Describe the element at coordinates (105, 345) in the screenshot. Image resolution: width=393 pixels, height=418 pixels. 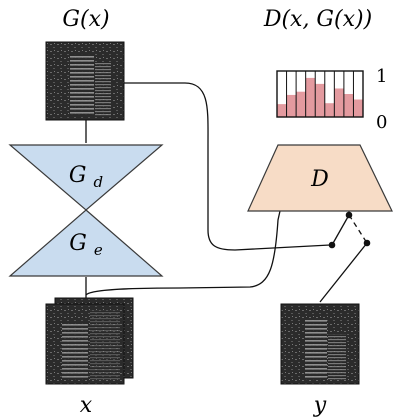
I see `input-spectrogram-noise` at that location.